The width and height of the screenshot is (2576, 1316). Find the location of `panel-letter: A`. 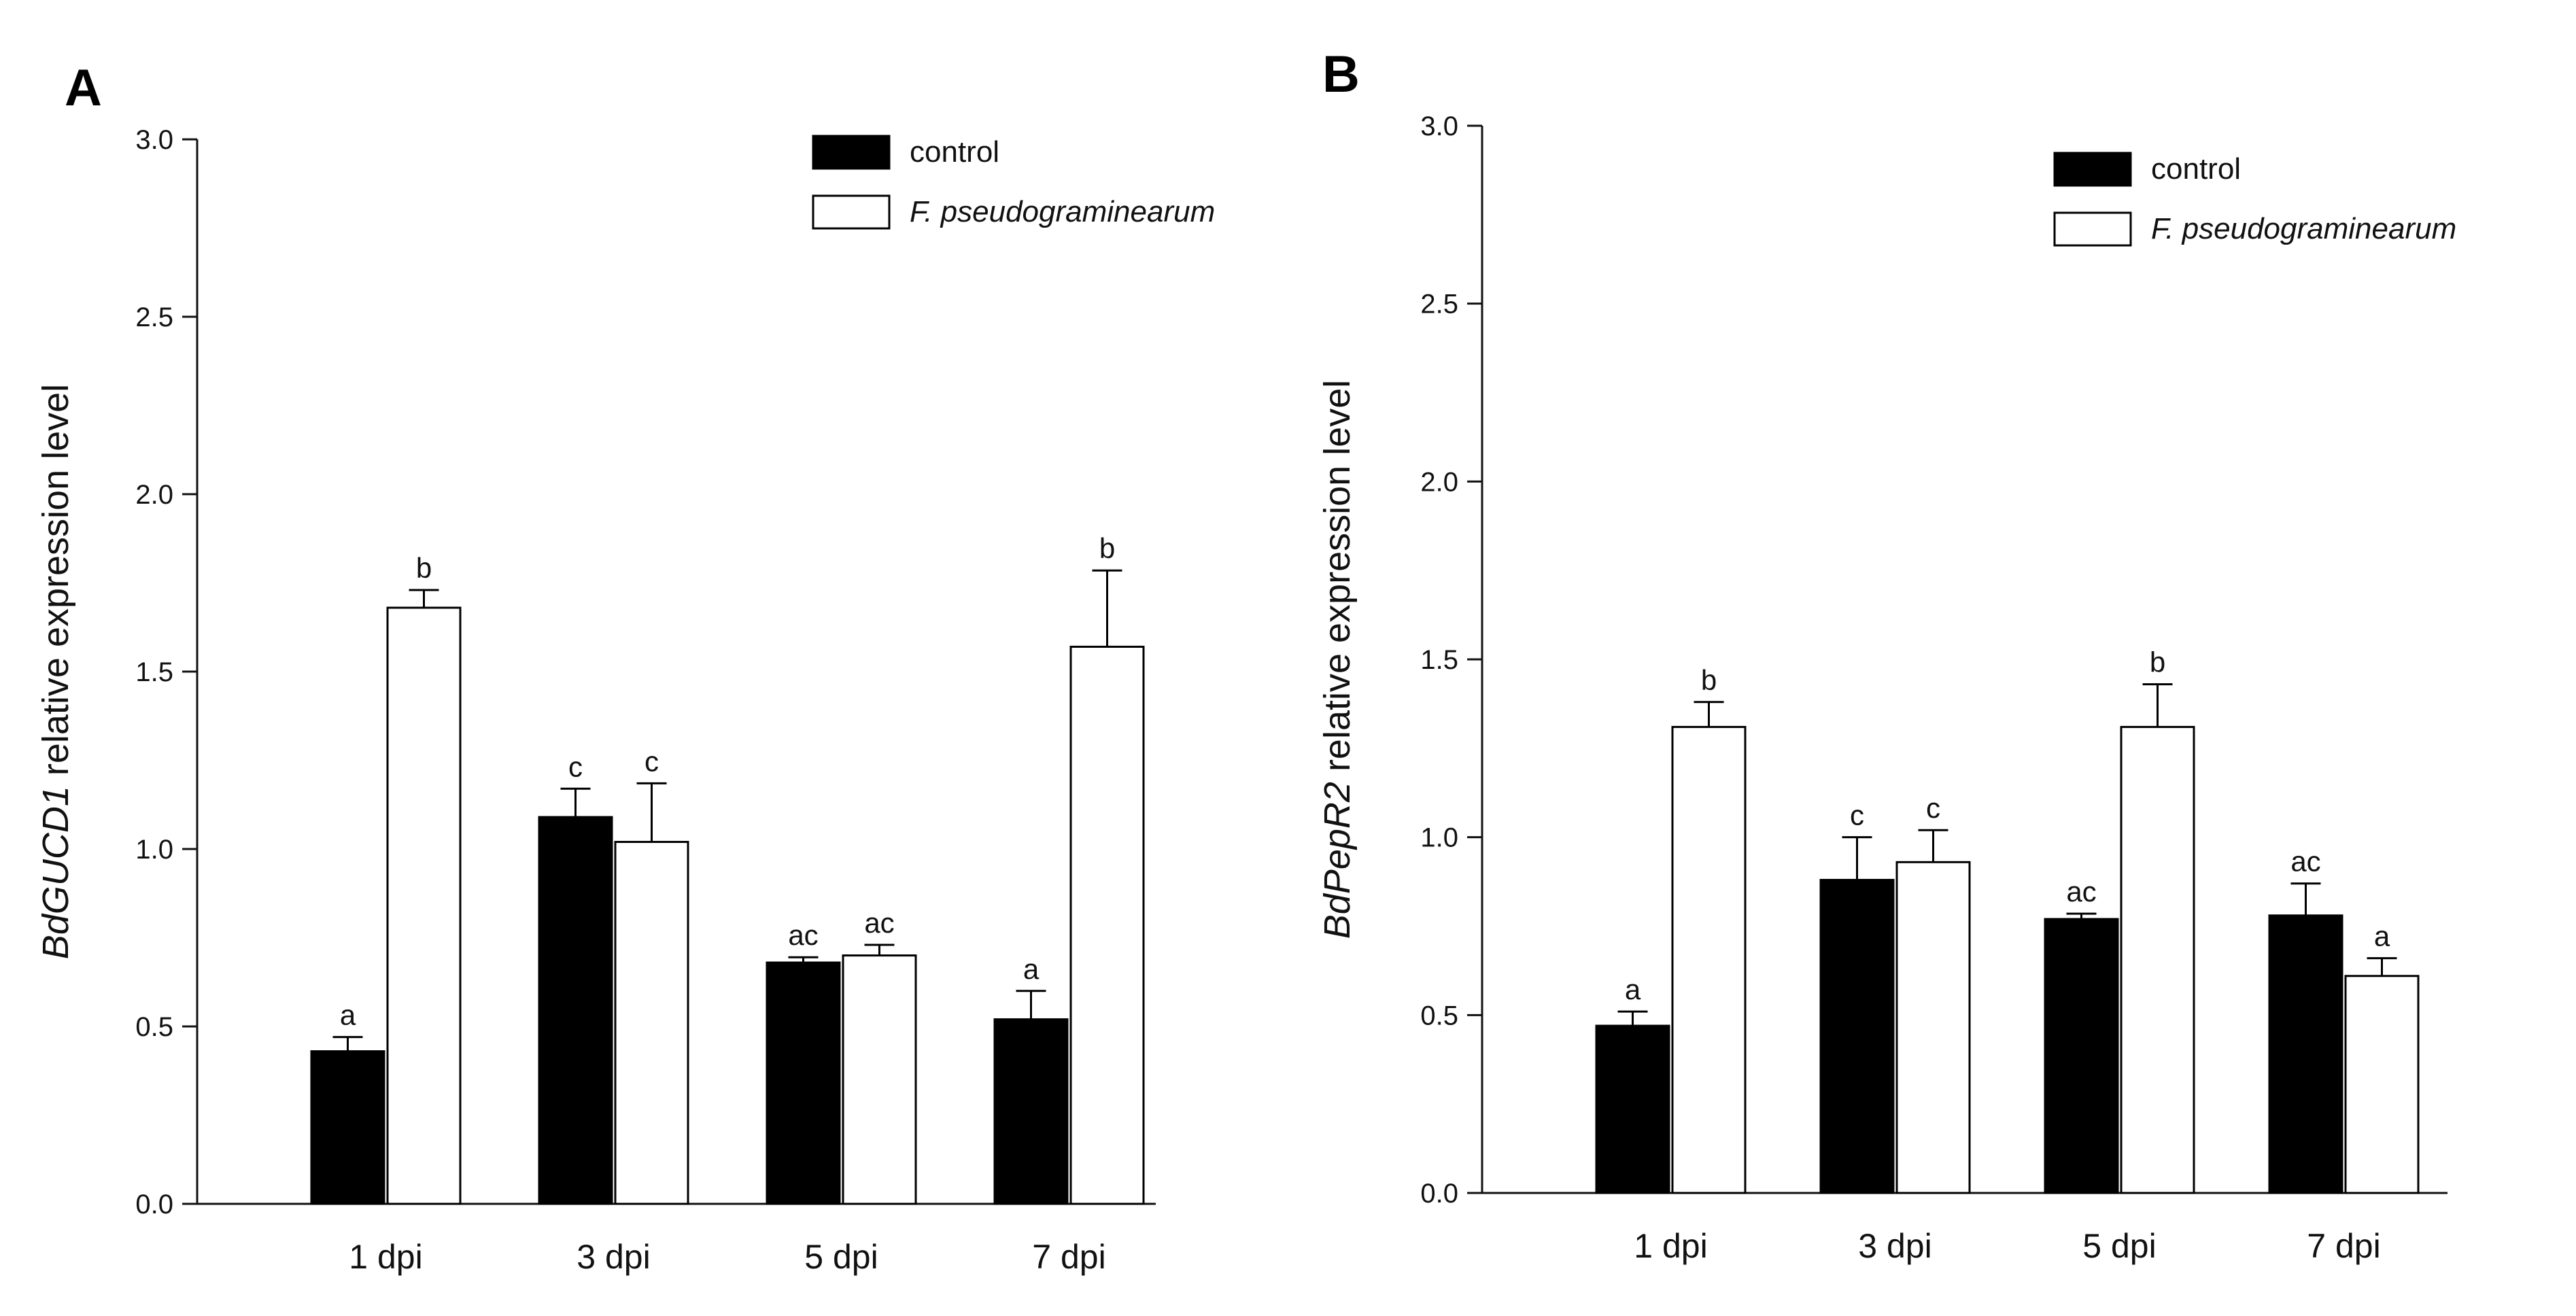

panel-letter: A is located at coordinates (83, 88).